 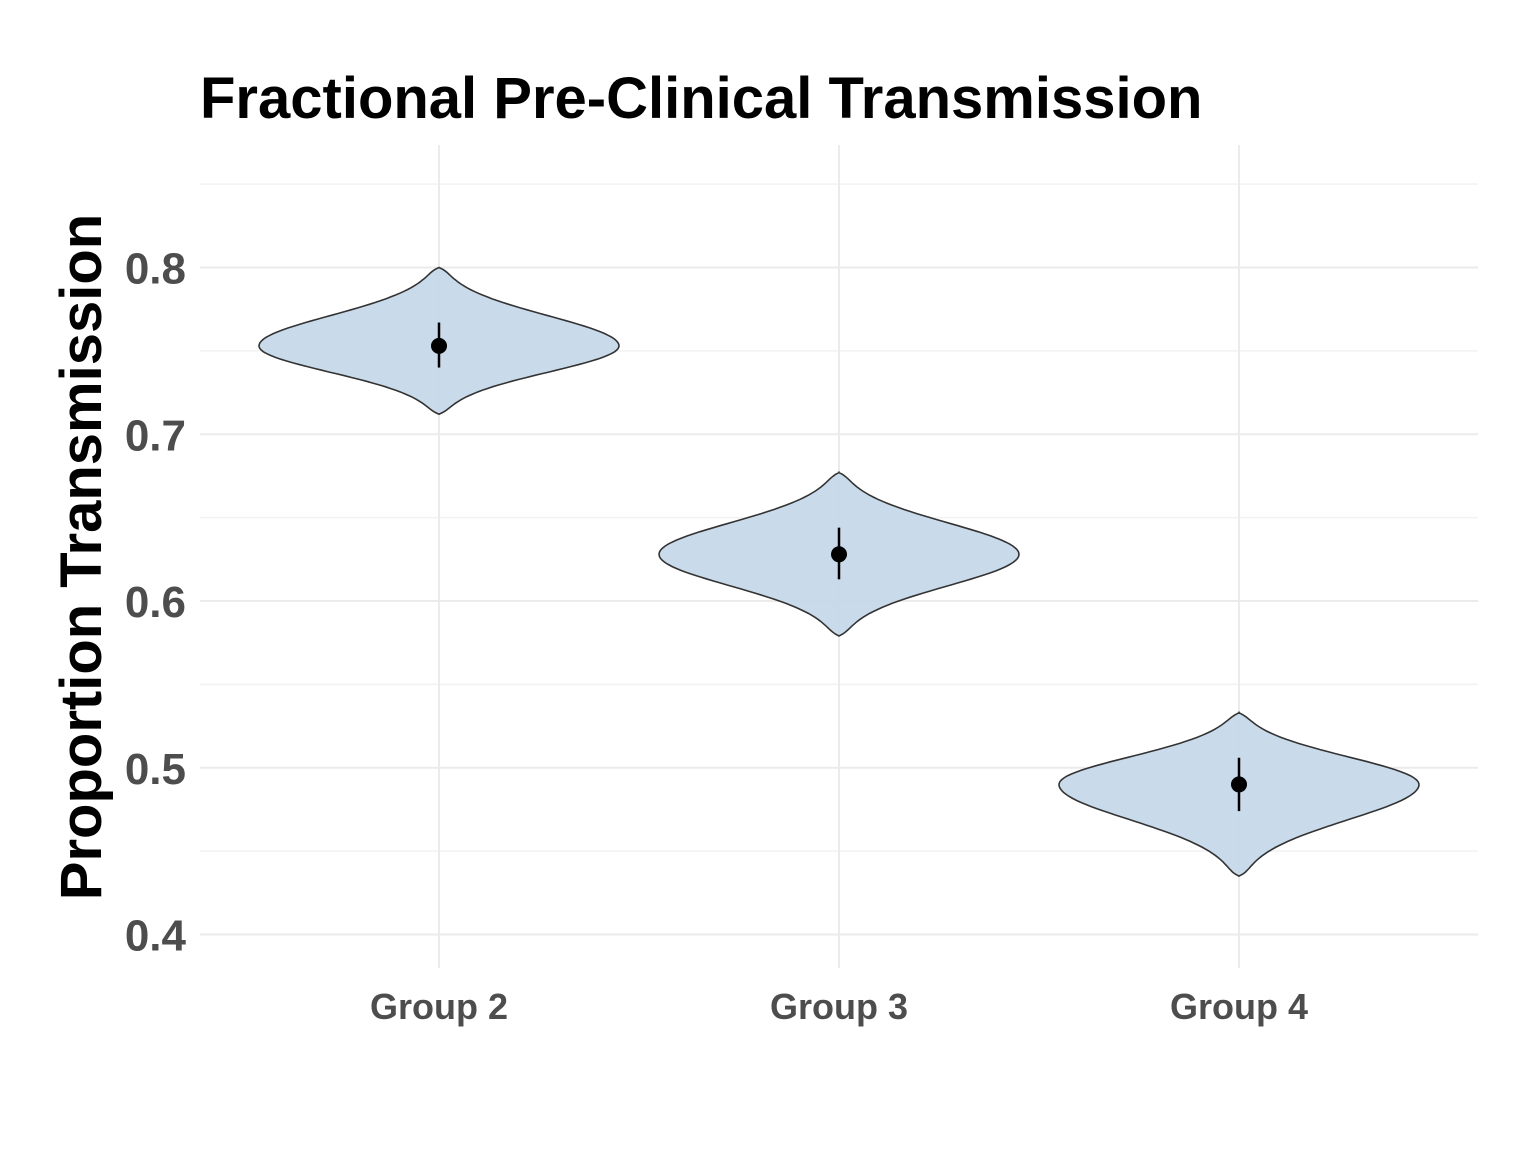 What do you see at coordinates (1239, 1006) in the screenshot?
I see `x-tick-label: Group 4` at bounding box center [1239, 1006].